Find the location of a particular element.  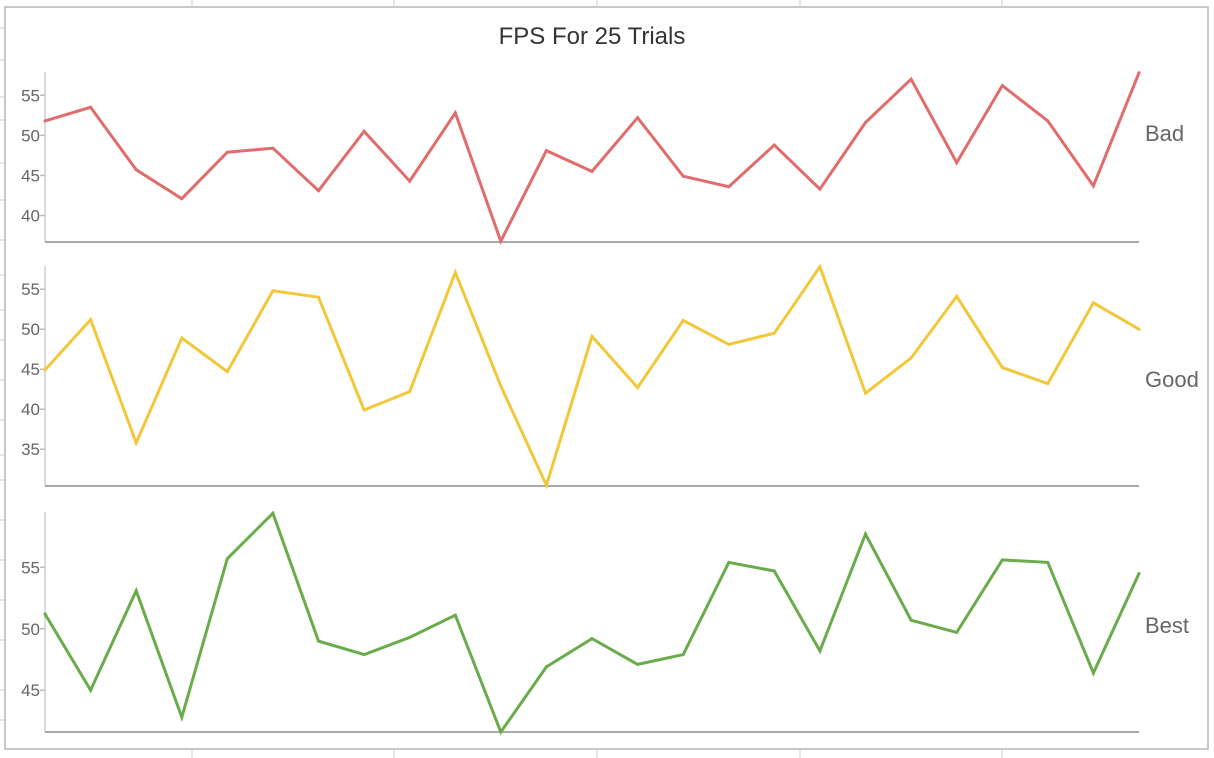

series-label-good: Good is located at coordinates (1172, 379).